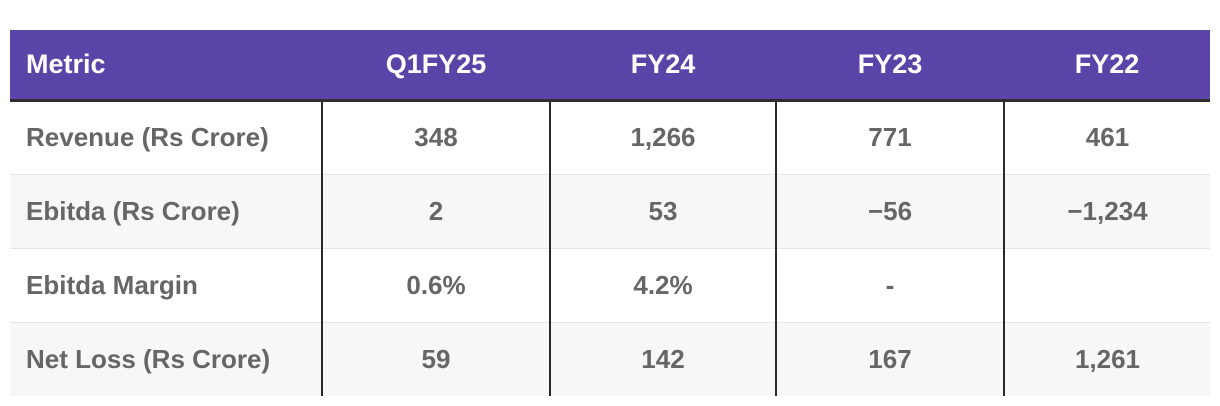 This screenshot has height=406, width=1220. I want to click on table-cell: −56, so click(890, 211).